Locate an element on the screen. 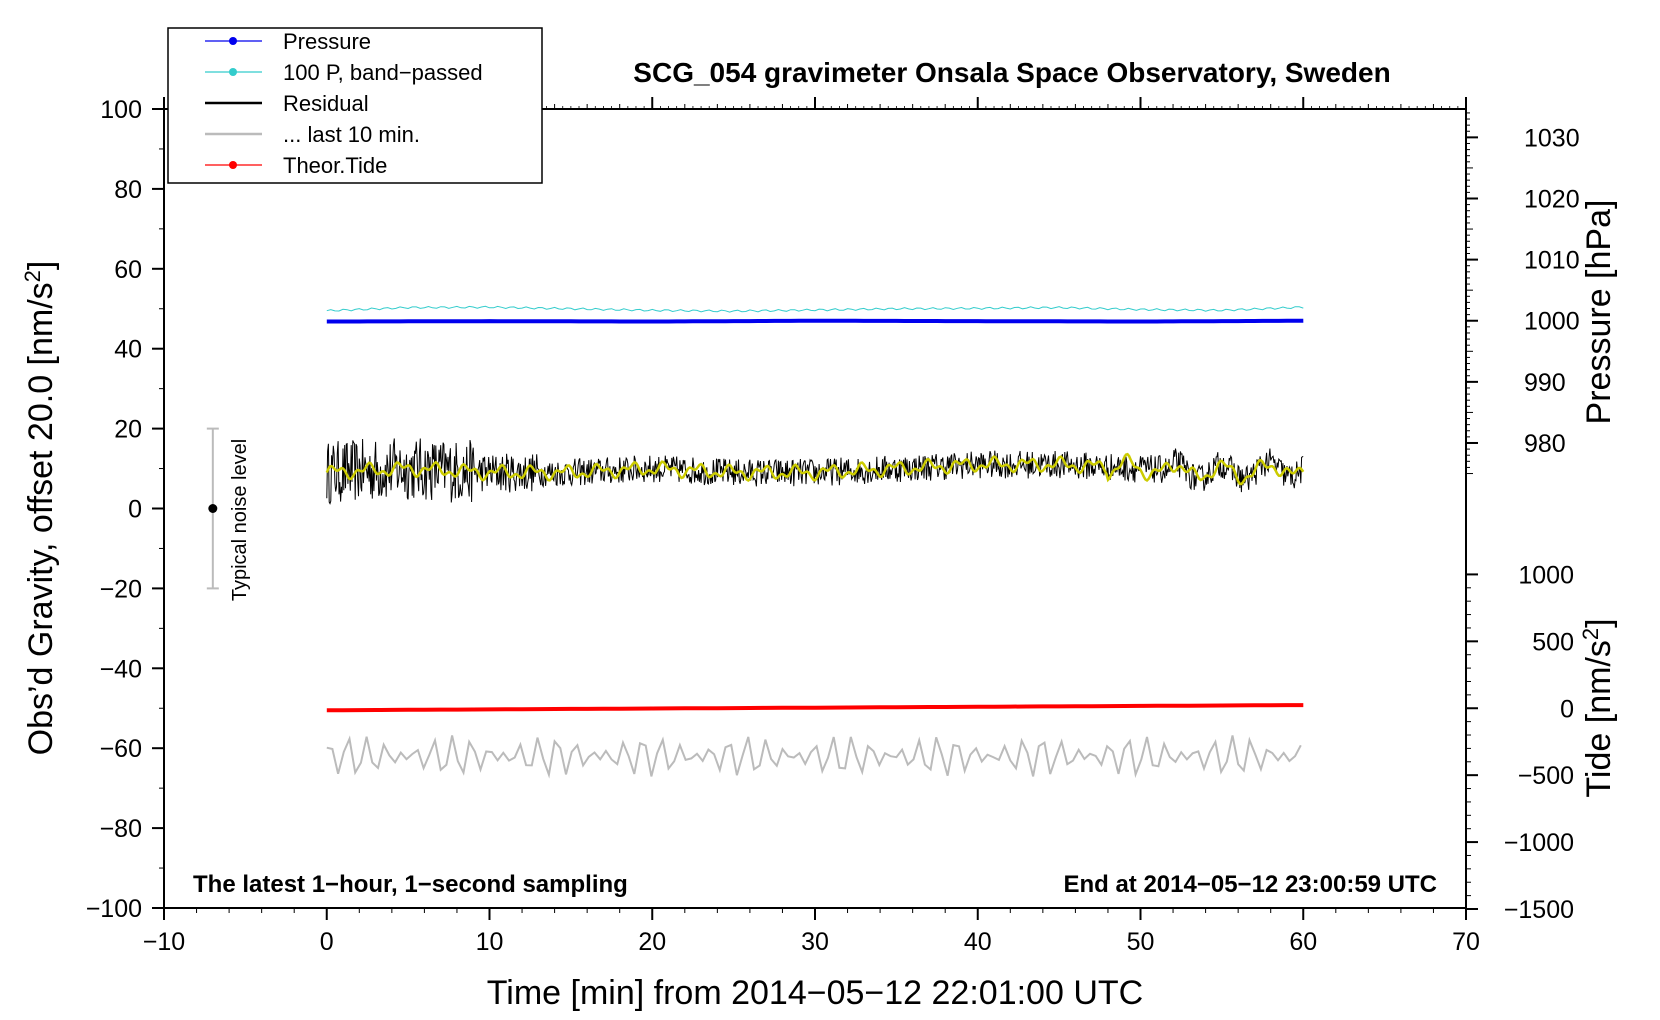 The width and height of the screenshot is (1660, 1020). x-tick-label: 30 is located at coordinates (815, 942).